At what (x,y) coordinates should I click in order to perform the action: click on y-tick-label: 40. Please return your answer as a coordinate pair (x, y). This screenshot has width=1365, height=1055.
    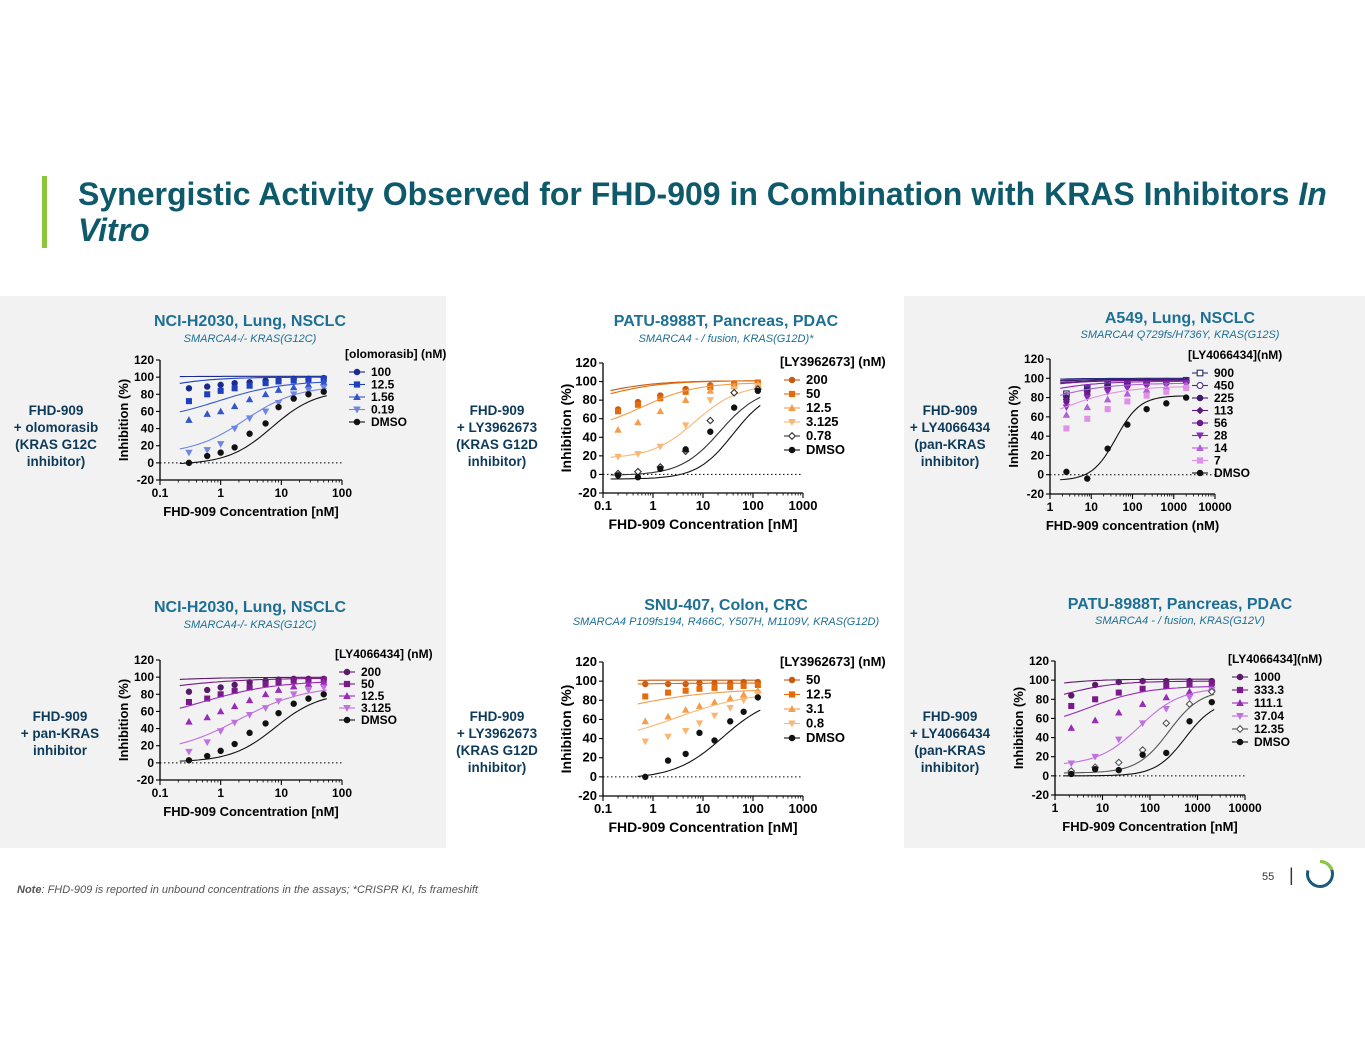
    Looking at the image, I should click on (590, 738).